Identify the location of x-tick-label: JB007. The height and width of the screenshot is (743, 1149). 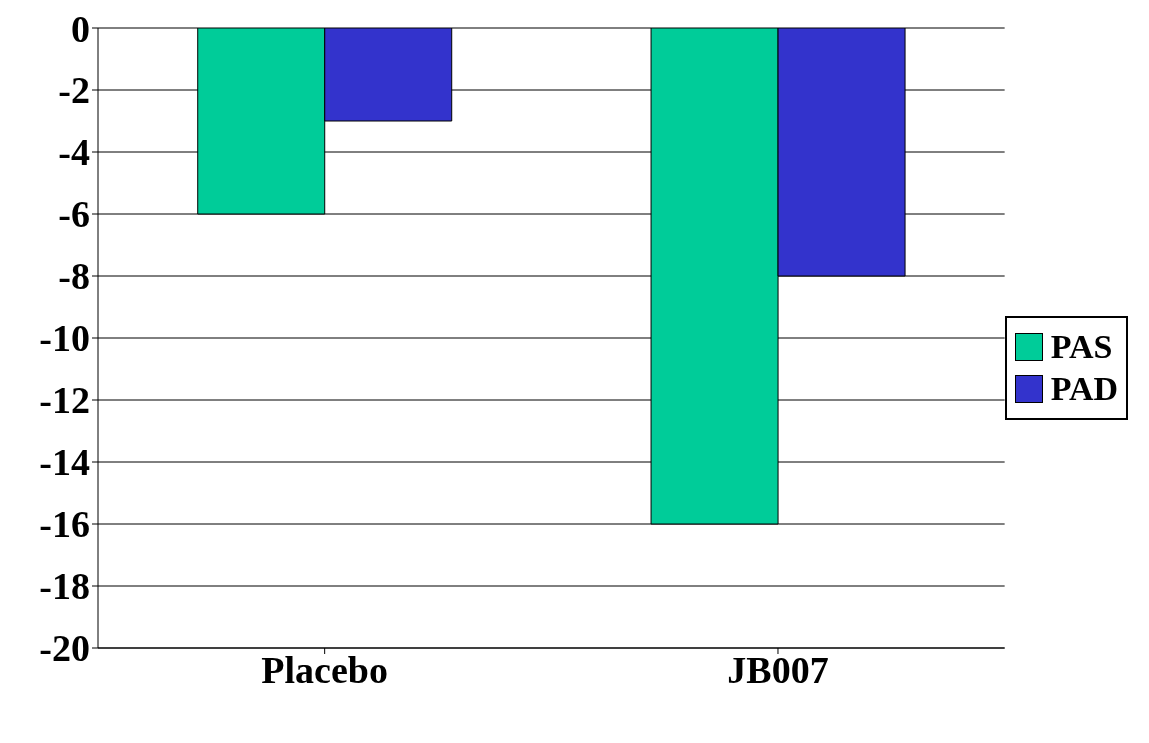
(778, 669).